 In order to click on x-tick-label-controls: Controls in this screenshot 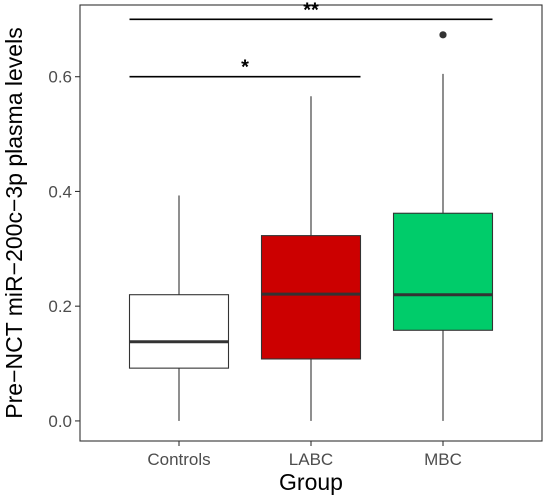, I will do `click(178, 459)`.